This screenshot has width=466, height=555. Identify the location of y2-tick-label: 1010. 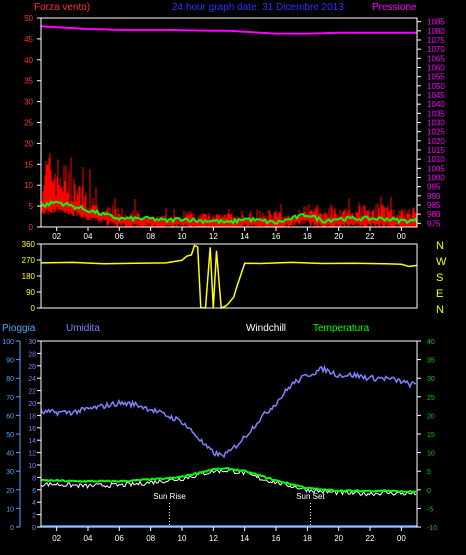
(436, 159).